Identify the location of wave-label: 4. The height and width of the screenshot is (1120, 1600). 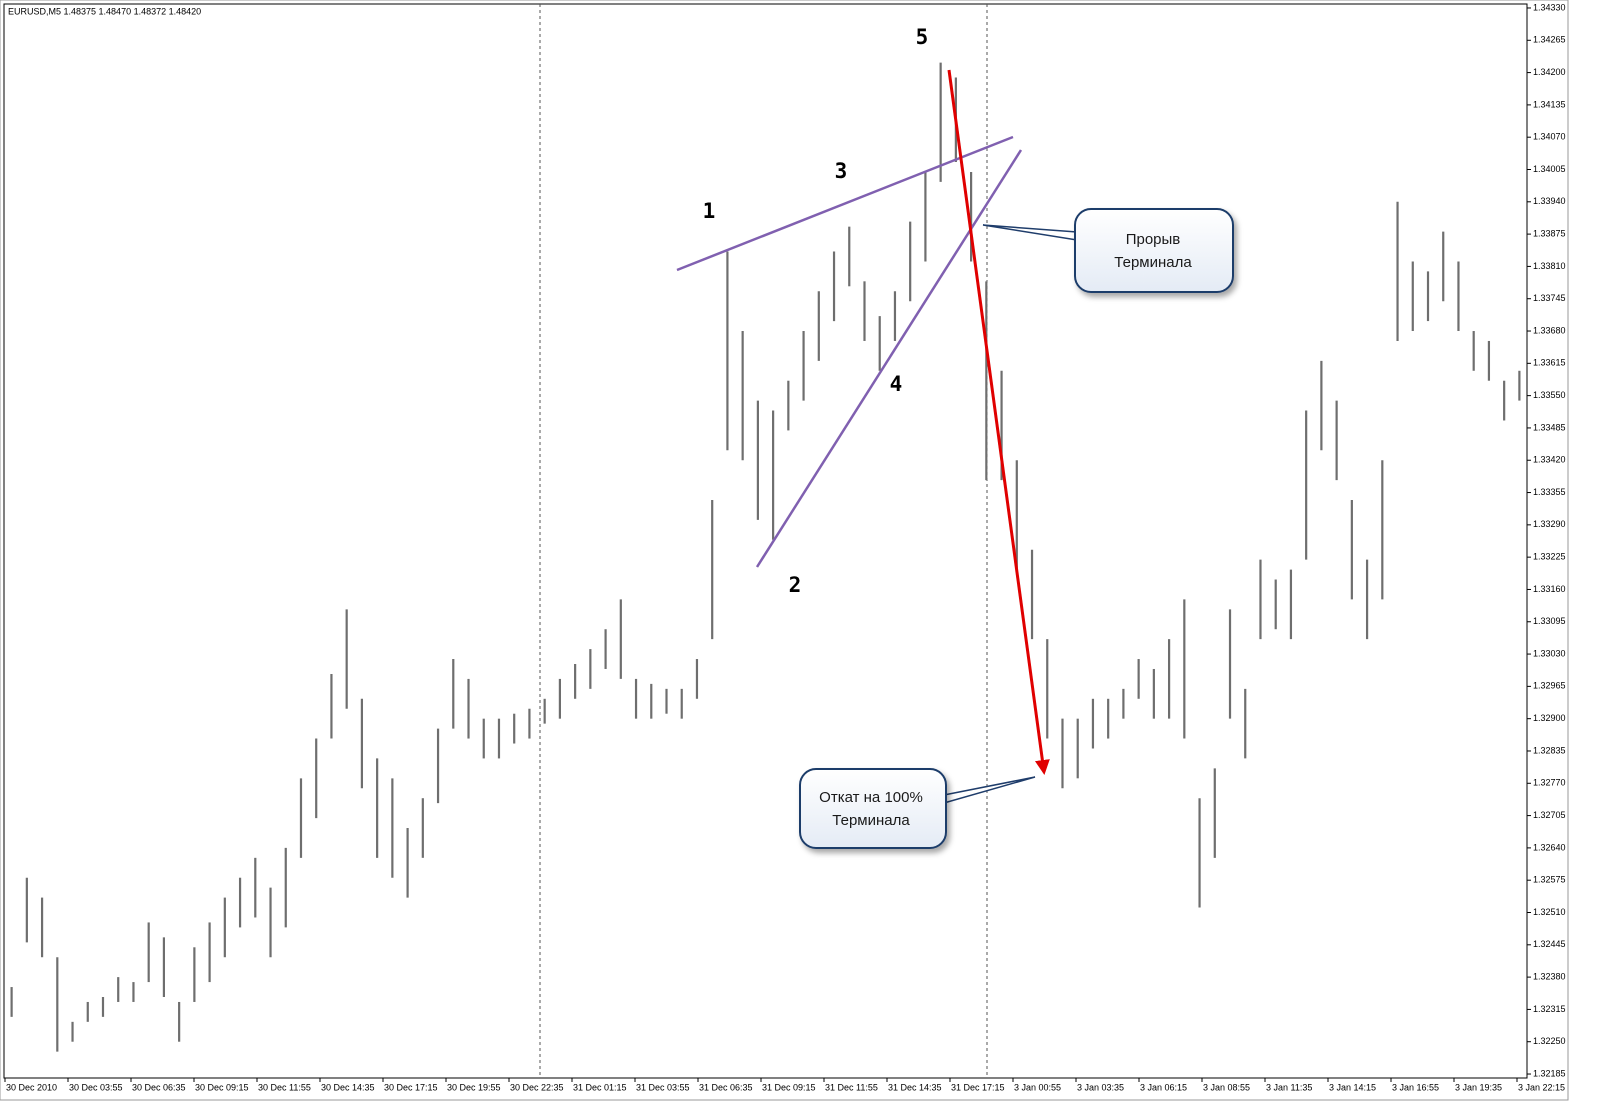
(896, 384).